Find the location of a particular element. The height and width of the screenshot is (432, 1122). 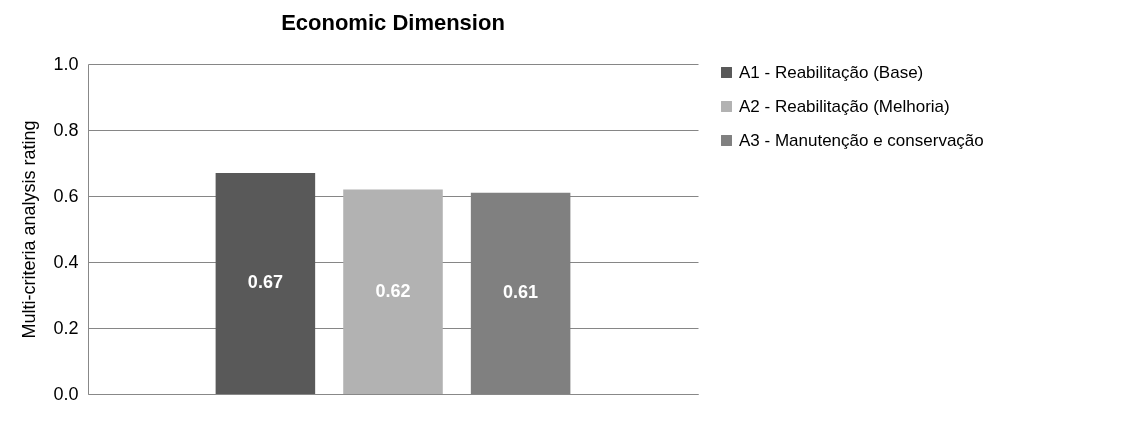

data-label: 0.67 is located at coordinates (265, 282).